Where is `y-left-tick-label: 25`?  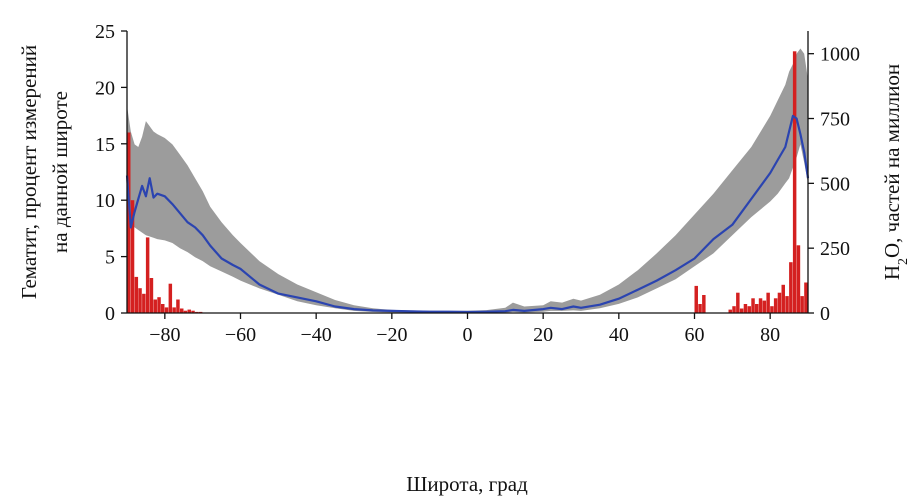
y-left-tick-label: 25 is located at coordinates (105, 32).